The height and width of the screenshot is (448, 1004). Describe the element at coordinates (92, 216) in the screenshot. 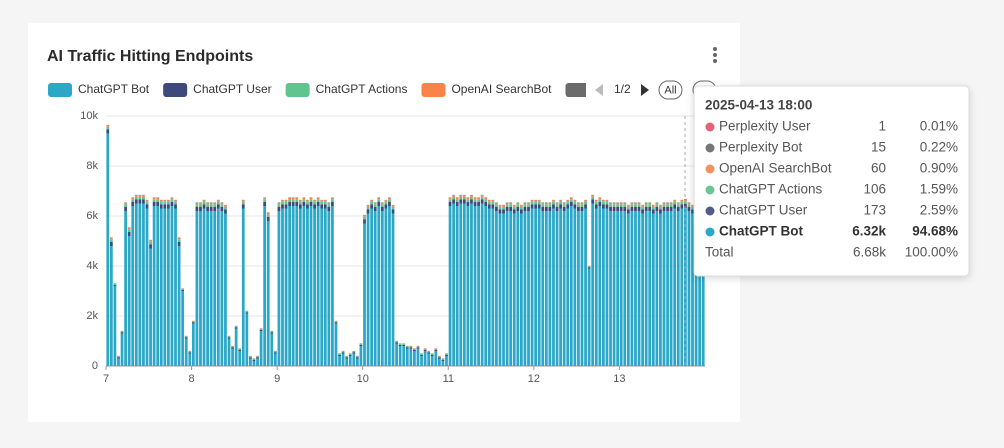

I see `y-tick-label: 6k` at that location.